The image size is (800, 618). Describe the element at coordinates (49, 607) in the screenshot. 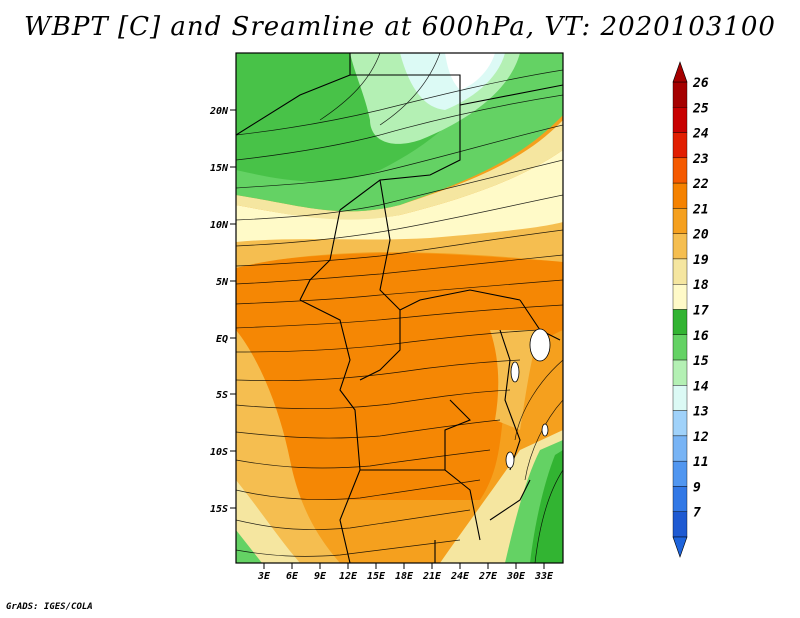

I see `footer-credit: GrADS: IGES/COLA` at that location.